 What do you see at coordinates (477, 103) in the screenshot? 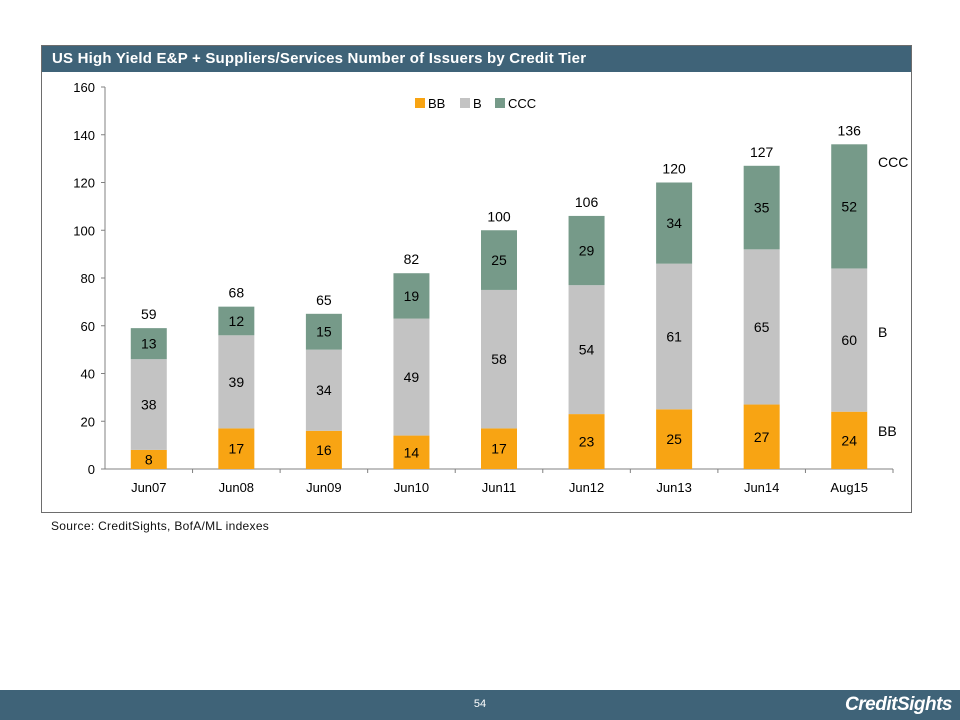
I see `legend-label-b: B` at bounding box center [477, 103].